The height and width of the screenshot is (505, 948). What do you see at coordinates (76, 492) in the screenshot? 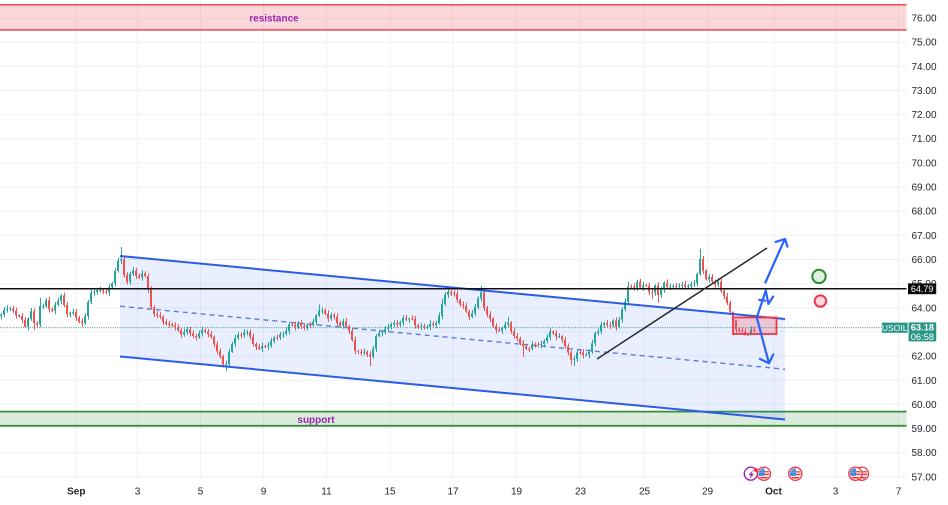
I see `svg-text: Sep` at bounding box center [76, 492].